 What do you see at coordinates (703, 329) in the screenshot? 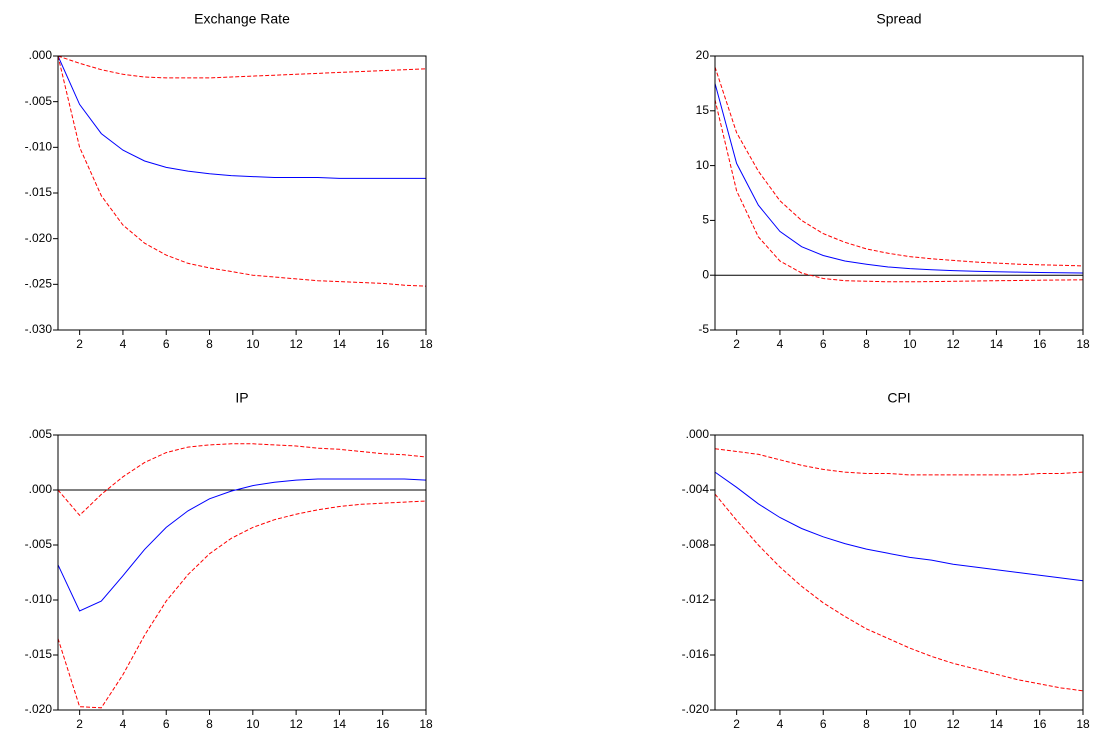
I see `y-tick-label: -5` at bounding box center [703, 329].